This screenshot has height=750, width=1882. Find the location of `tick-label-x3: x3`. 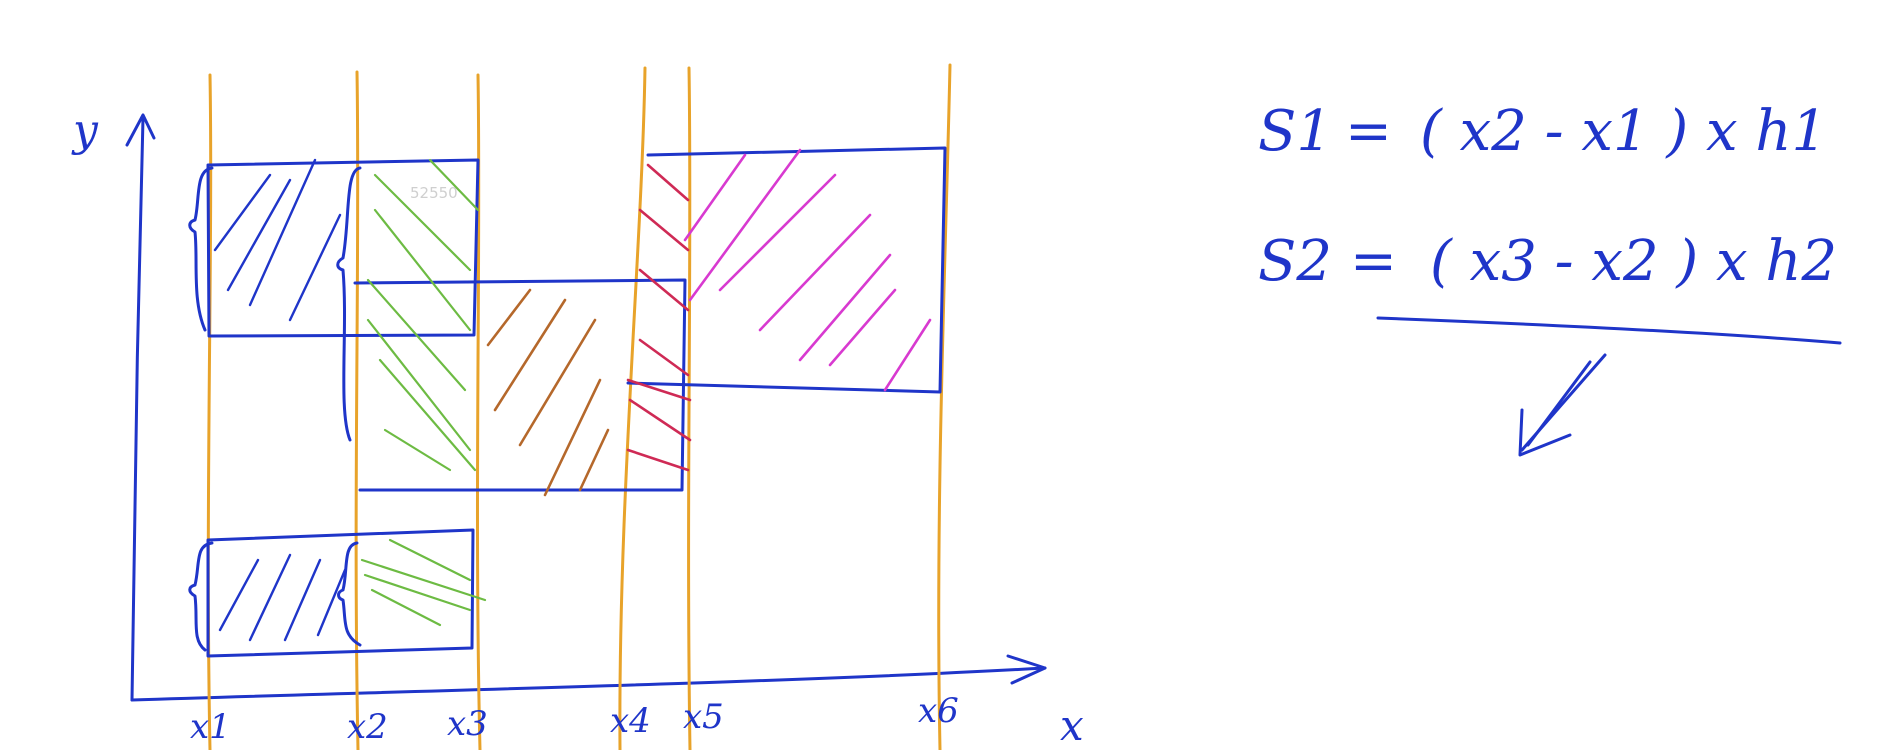

tick-label-x3: x3 is located at coordinates (467, 724).